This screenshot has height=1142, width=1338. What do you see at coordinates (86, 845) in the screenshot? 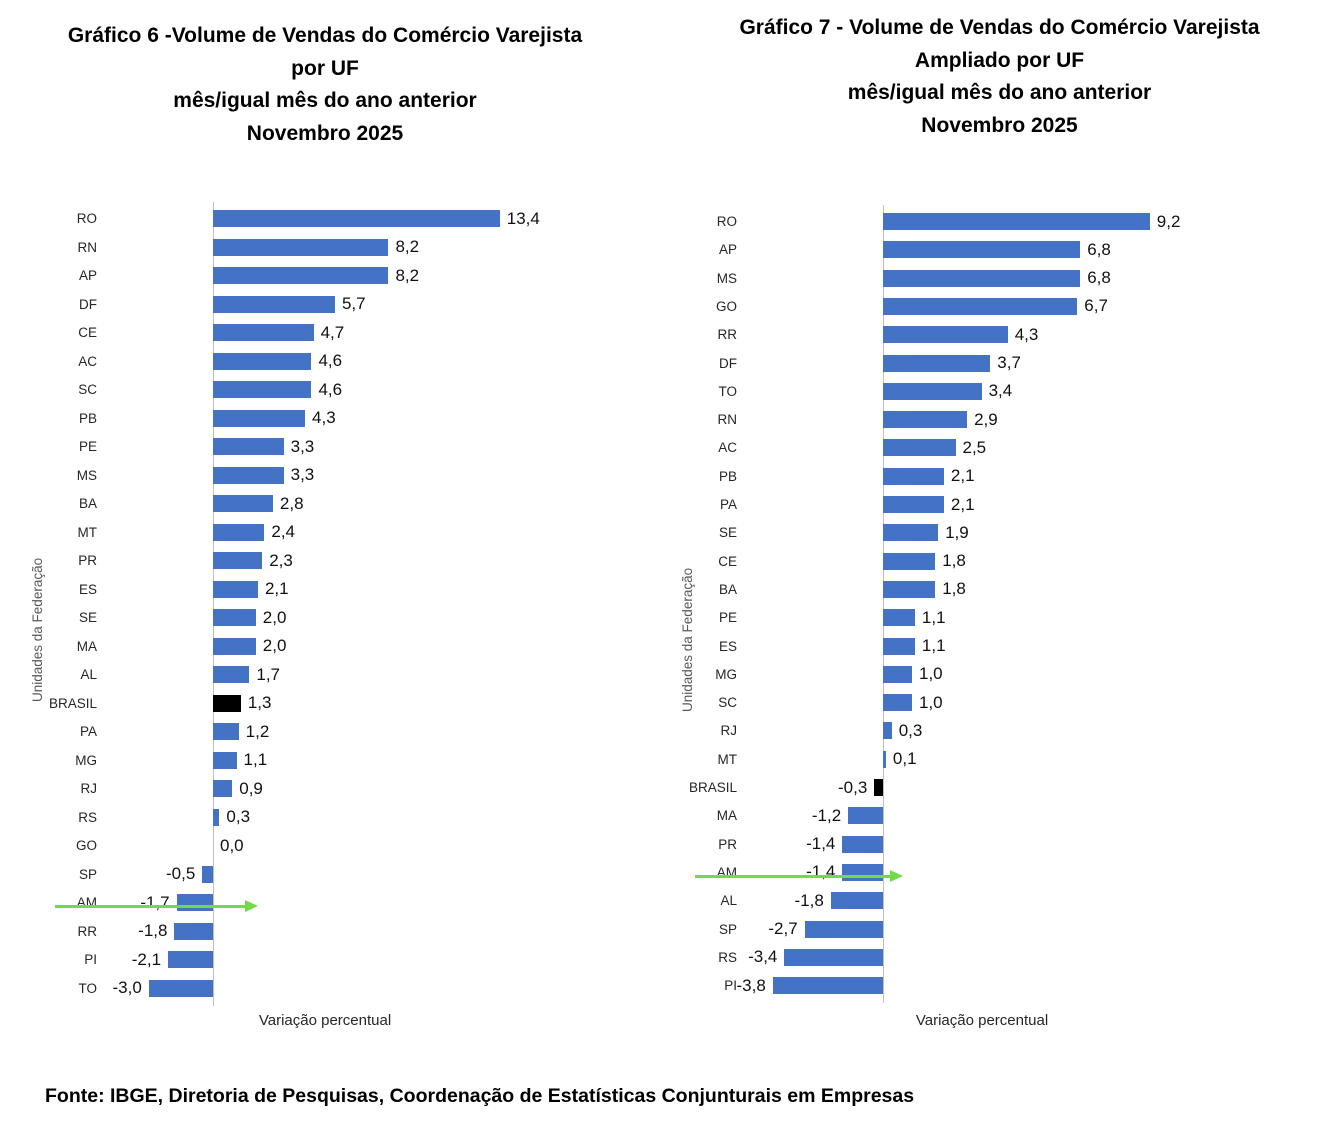
I see `category-label-go: GO` at bounding box center [86, 845].